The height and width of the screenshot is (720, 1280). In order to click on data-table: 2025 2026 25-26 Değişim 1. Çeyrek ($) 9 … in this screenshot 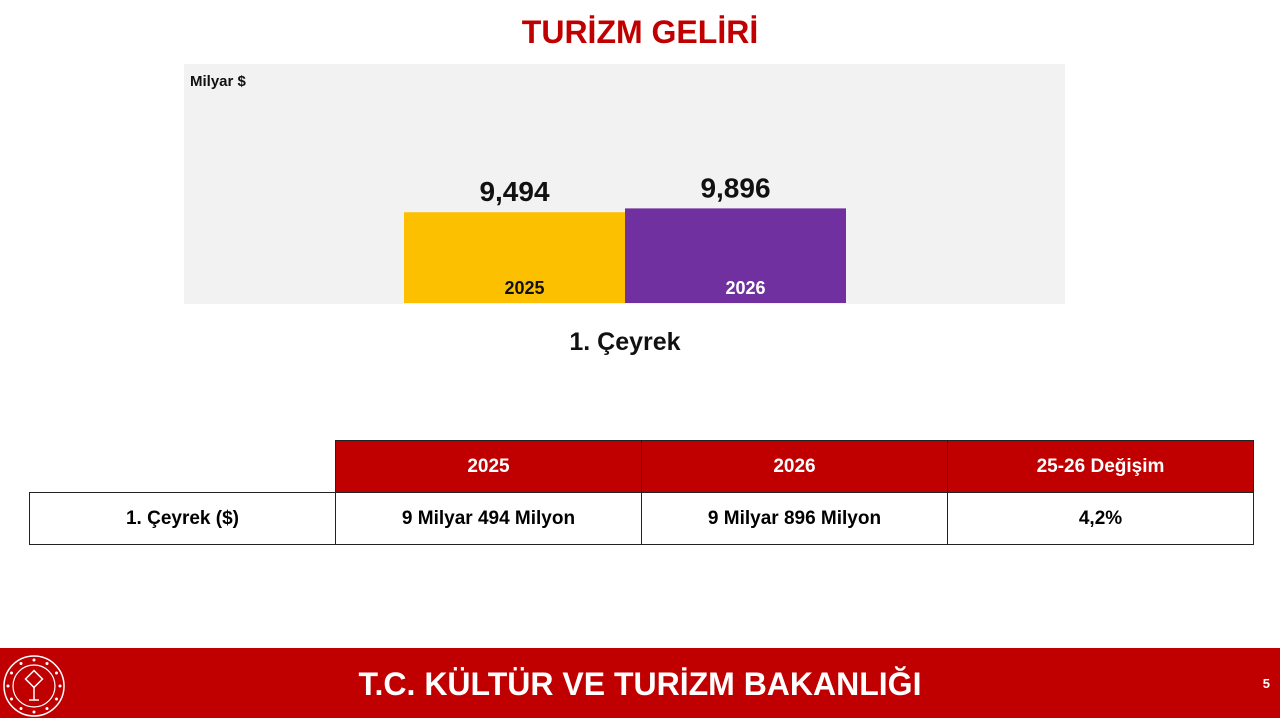, I will do `click(641, 492)`.